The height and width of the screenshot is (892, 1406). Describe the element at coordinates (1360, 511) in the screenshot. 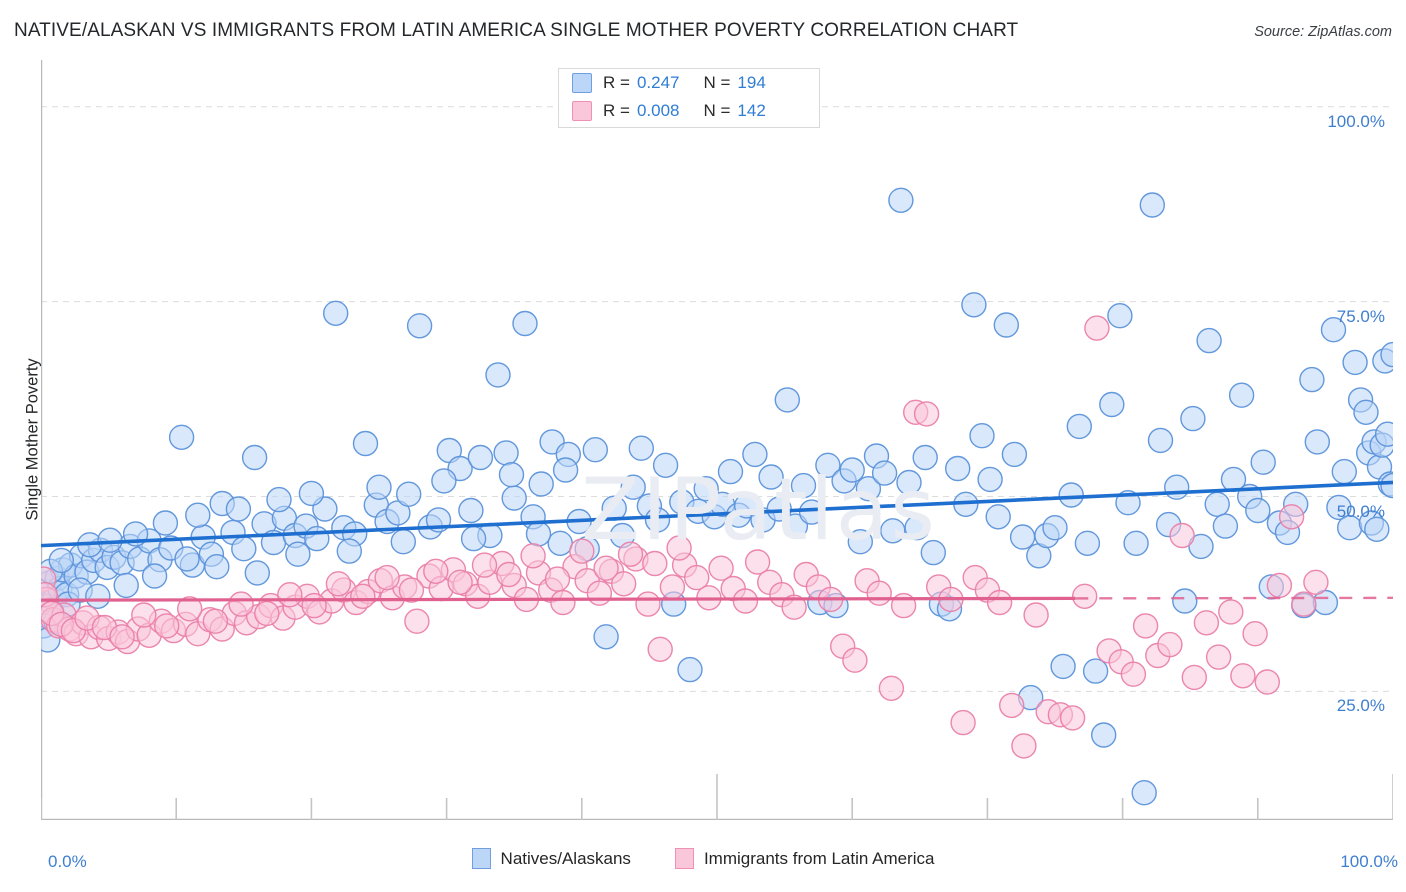

I see `y-axis-tick-label: 50.0%` at that location.